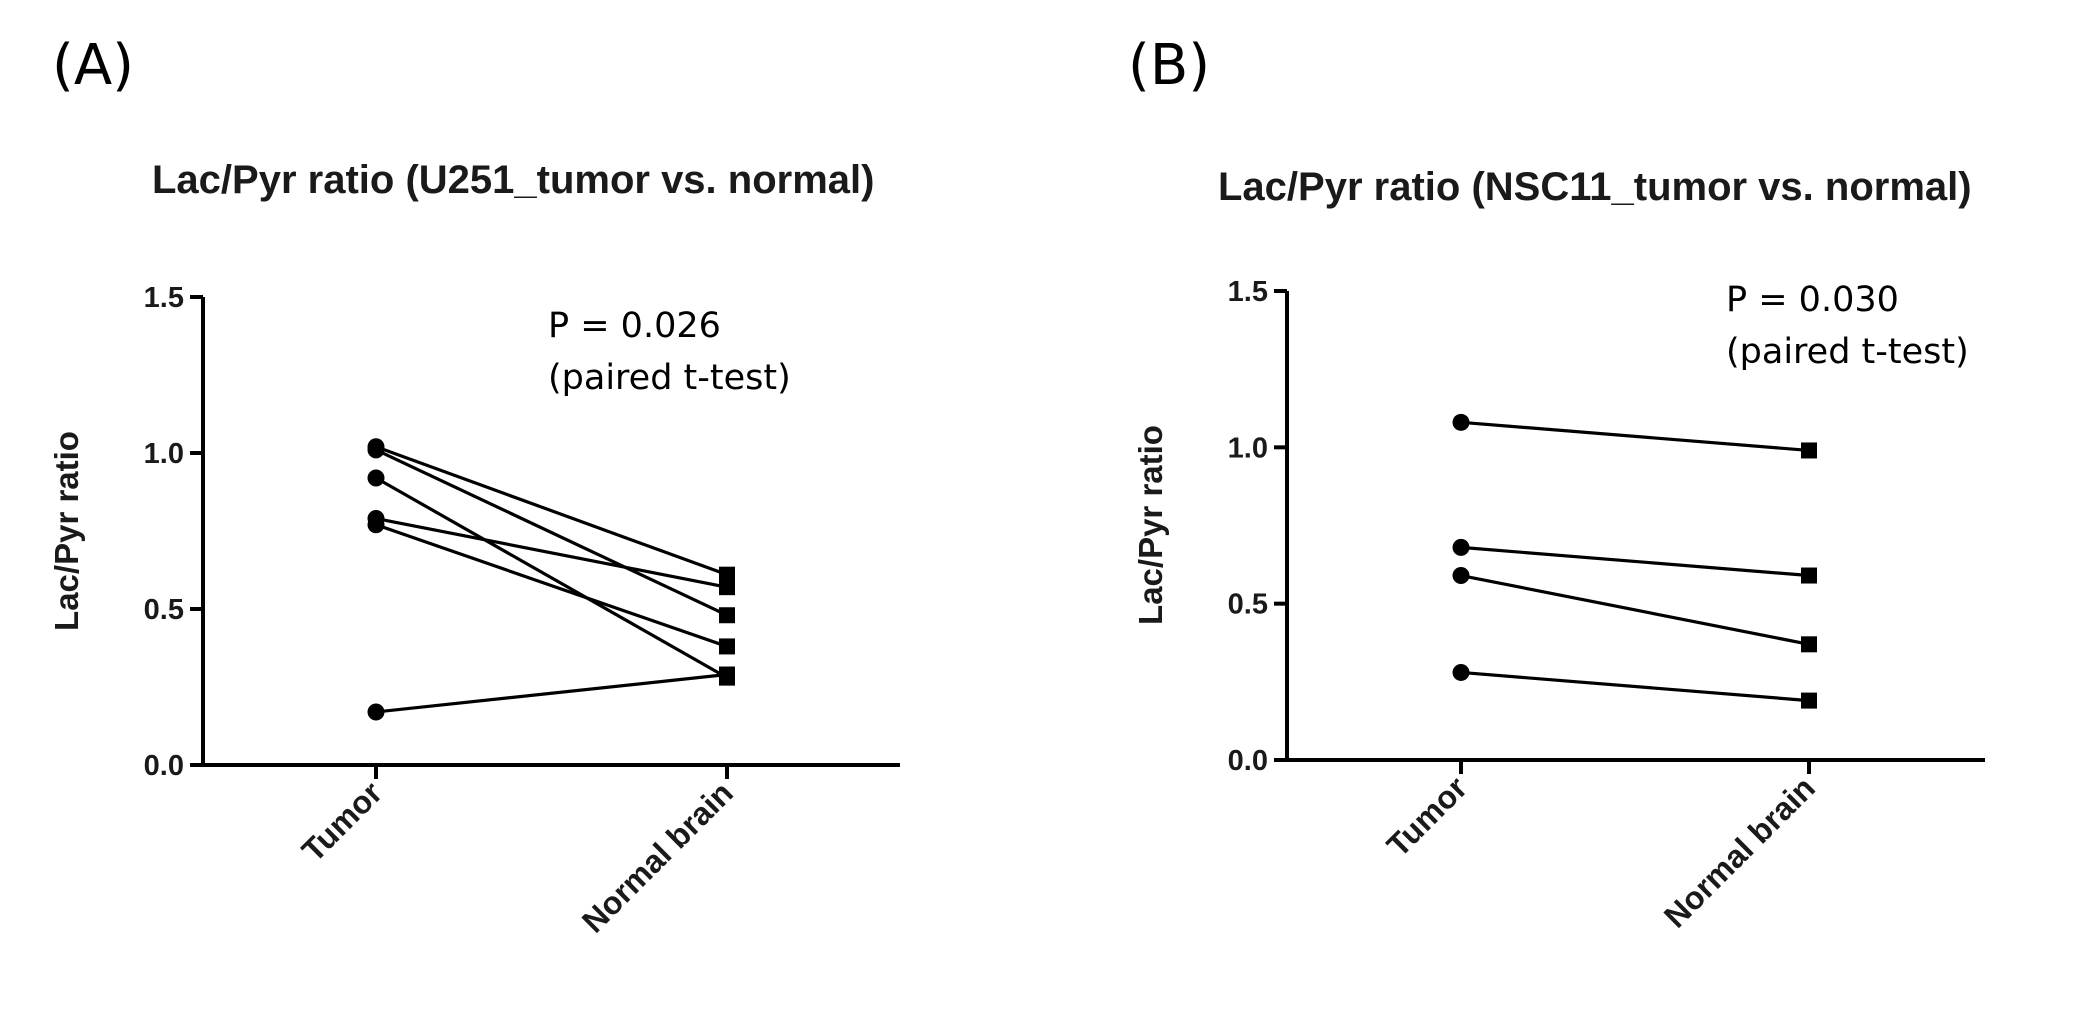 The width and height of the screenshot is (2100, 1010). I want to click on panel-a-y-tick-label: 0.0, so click(164, 766).